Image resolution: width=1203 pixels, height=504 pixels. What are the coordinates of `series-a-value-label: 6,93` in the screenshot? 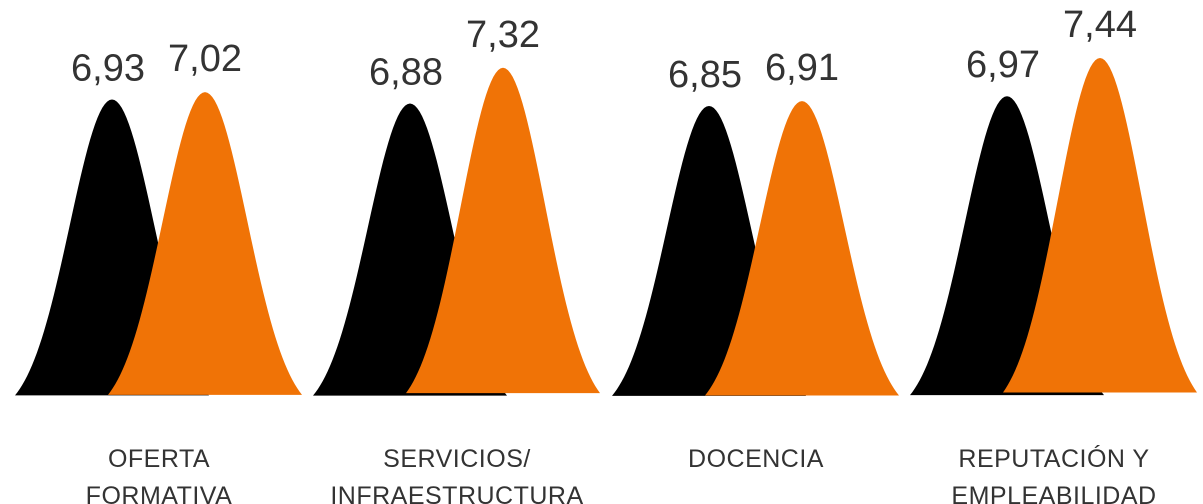 It's located at (108, 68).